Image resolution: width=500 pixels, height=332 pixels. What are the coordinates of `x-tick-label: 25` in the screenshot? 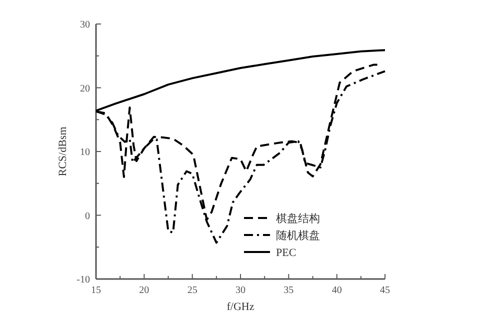 It's located at (192, 290).